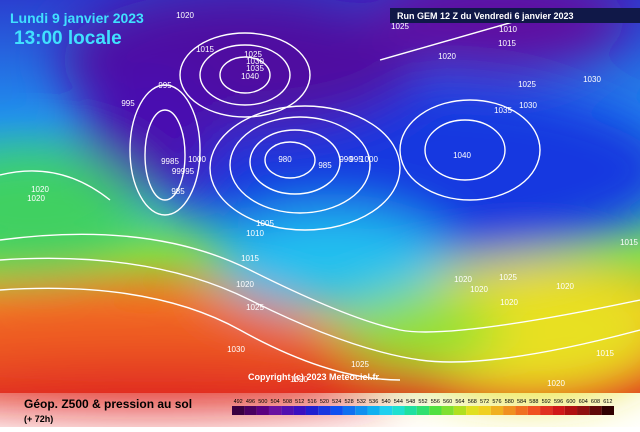  Describe the element at coordinates (336, 402) in the screenshot. I see `legend-label: 524` at that location.